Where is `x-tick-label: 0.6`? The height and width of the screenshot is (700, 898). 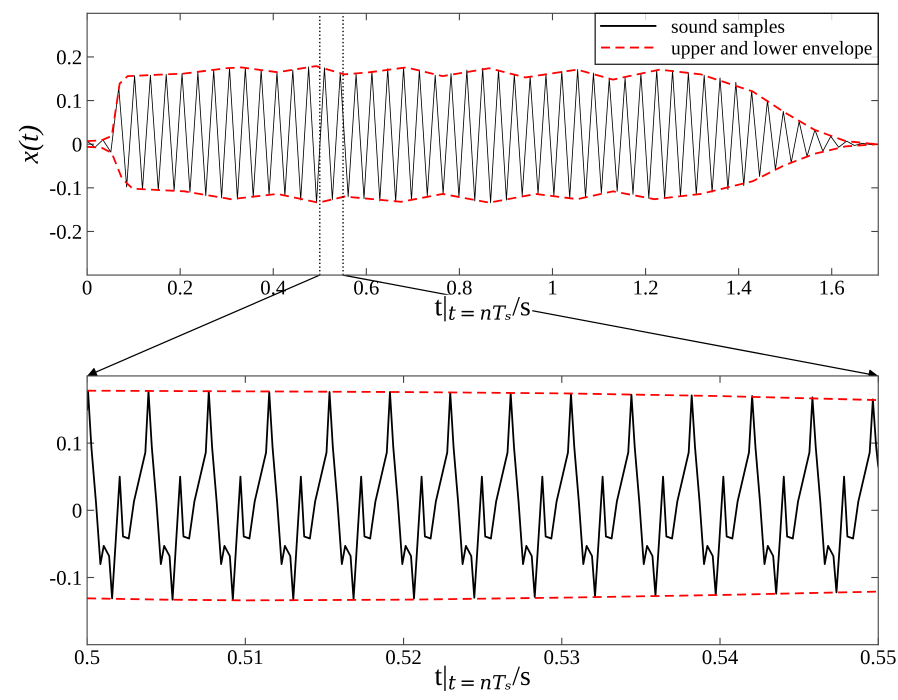 x-tick-label: 0.6 is located at coordinates (366, 287).